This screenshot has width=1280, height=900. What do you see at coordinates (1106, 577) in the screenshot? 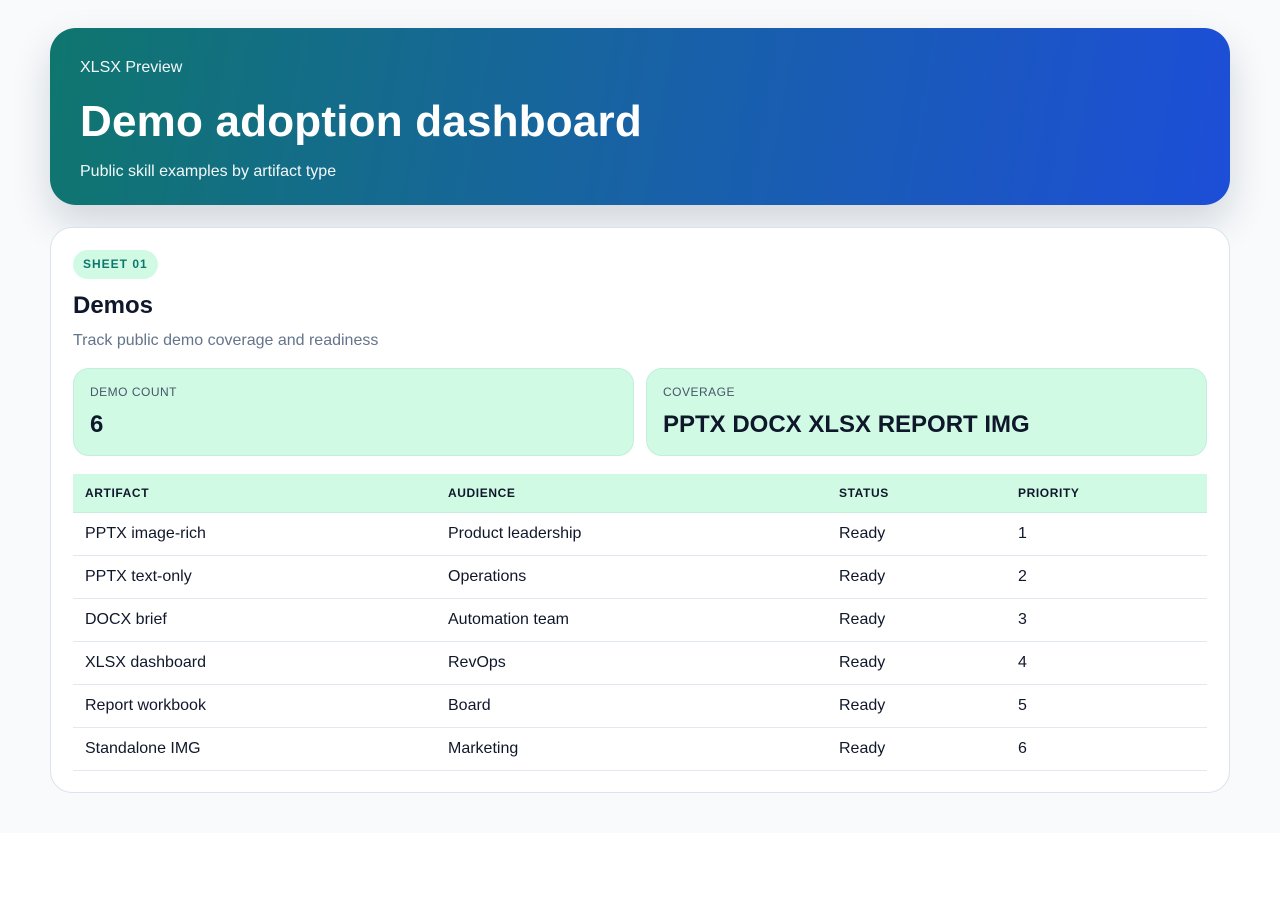
I see `cell-priority: 2` at bounding box center [1106, 577].